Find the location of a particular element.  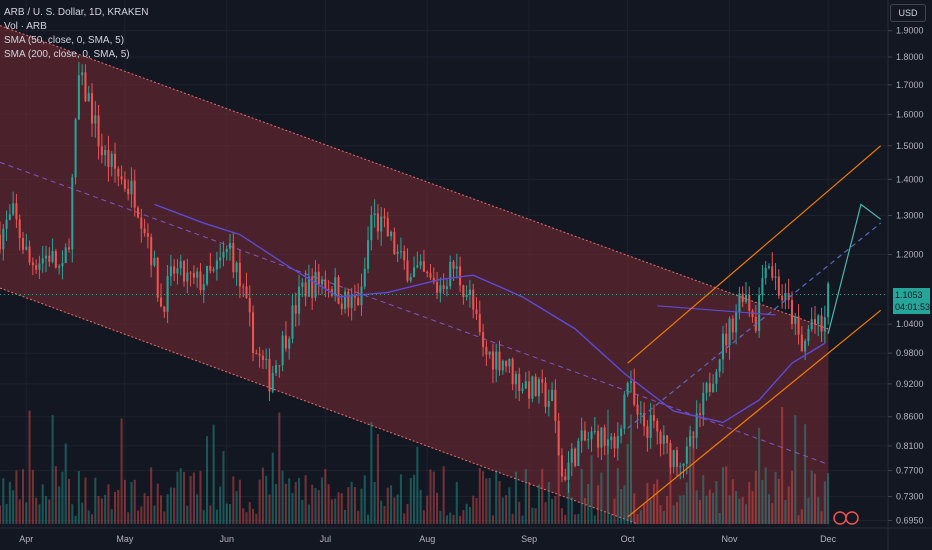

time-axis: Apr May Jun Jul Aug Sep Oct Nov Dec is located at coordinates (427, 539).